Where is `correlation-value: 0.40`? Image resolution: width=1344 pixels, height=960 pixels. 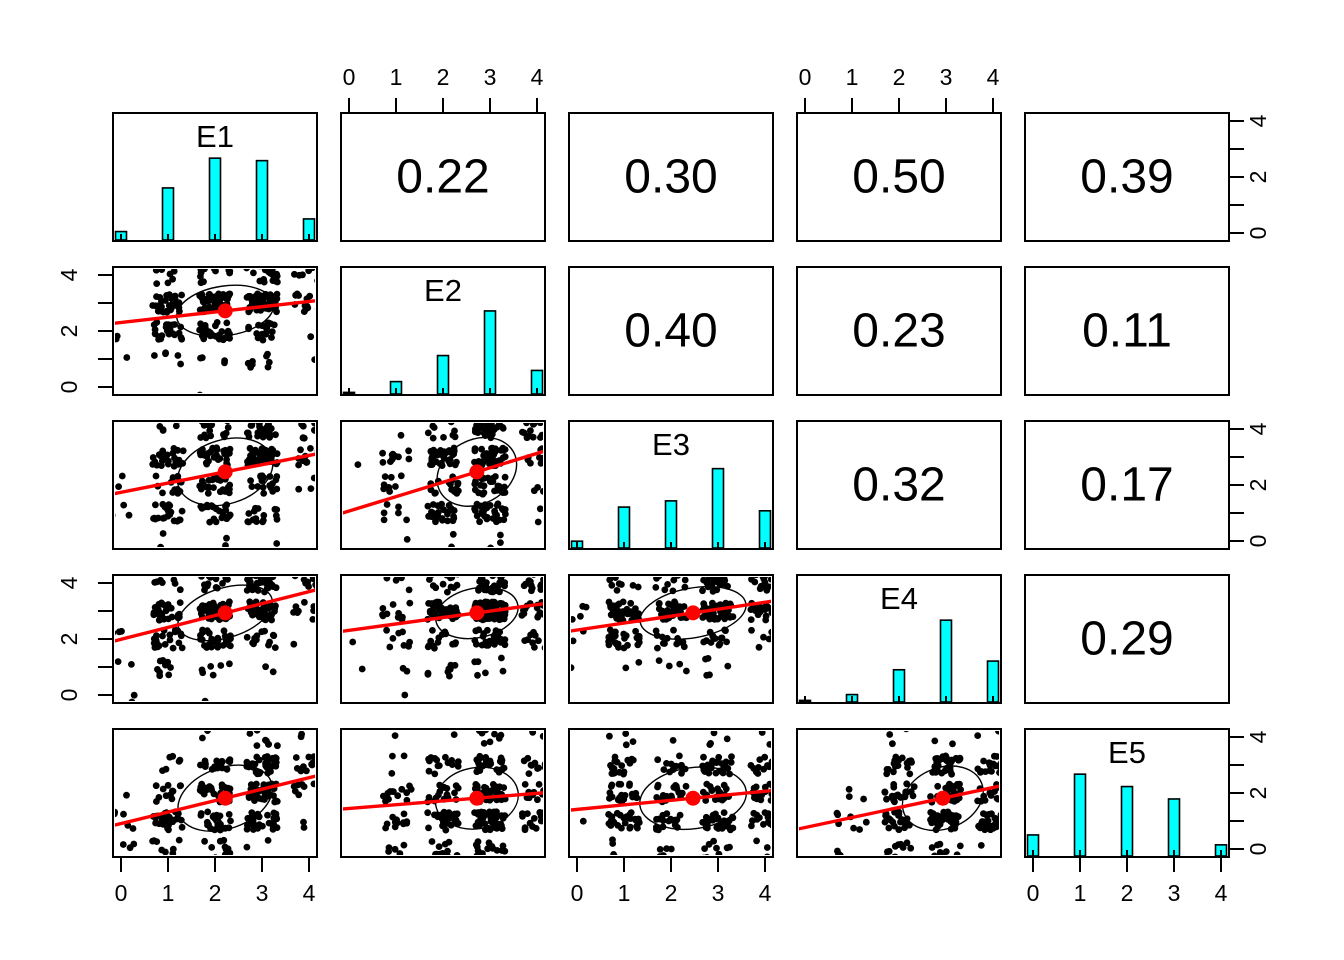 correlation-value: 0.40 is located at coordinates (670, 331).